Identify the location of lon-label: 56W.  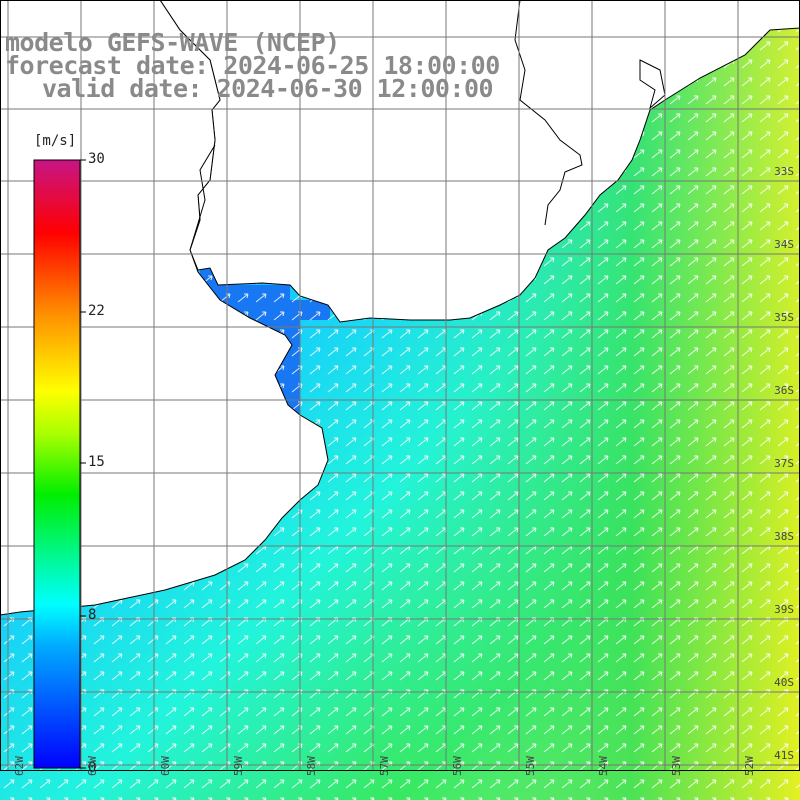
(457, 766).